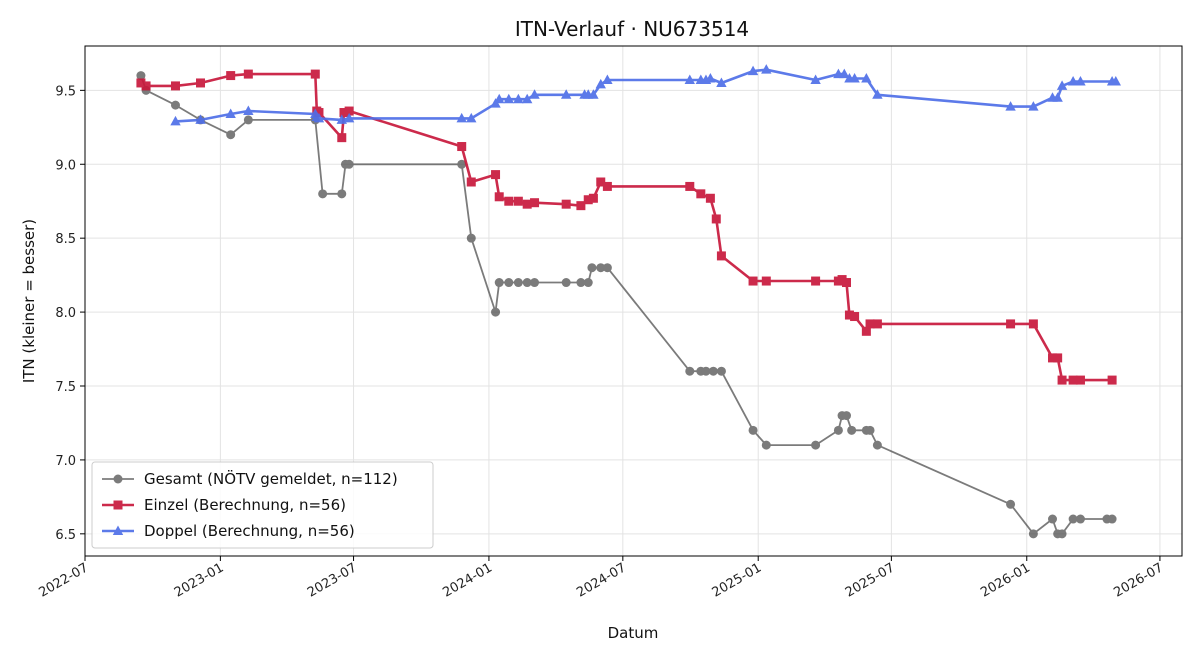 The width and height of the screenshot is (1200, 660). I want to click on legend-label: Einzel (Berechnung, n=56), so click(245, 505).